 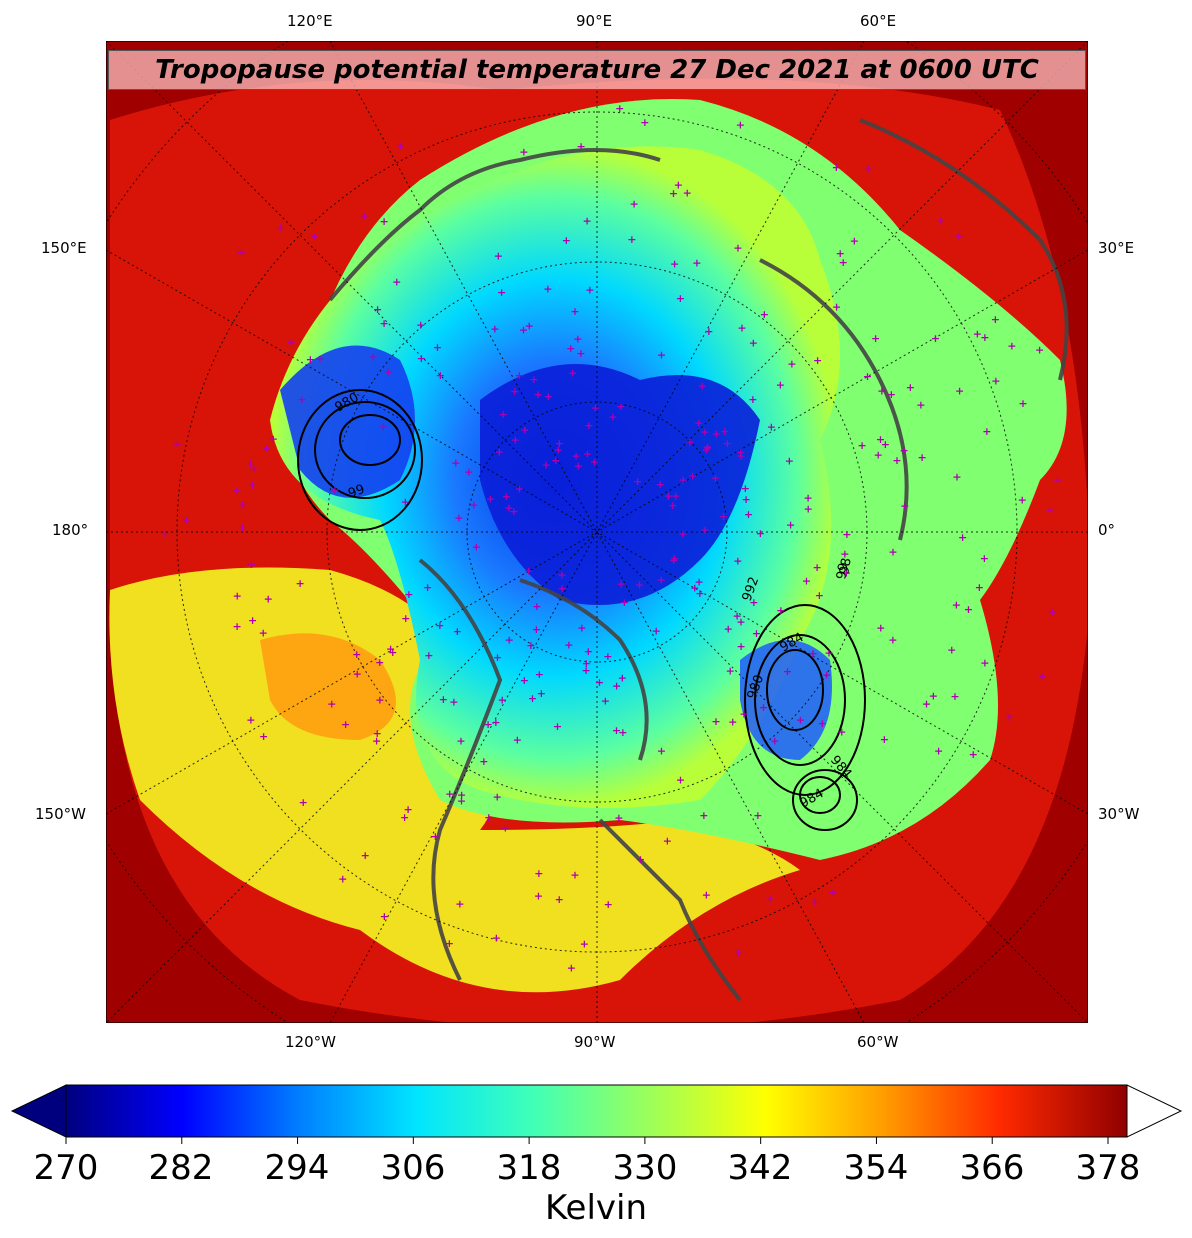 What do you see at coordinates (310, 21) in the screenshot?
I see `top-lon-label-120e: 120°E` at bounding box center [310, 21].